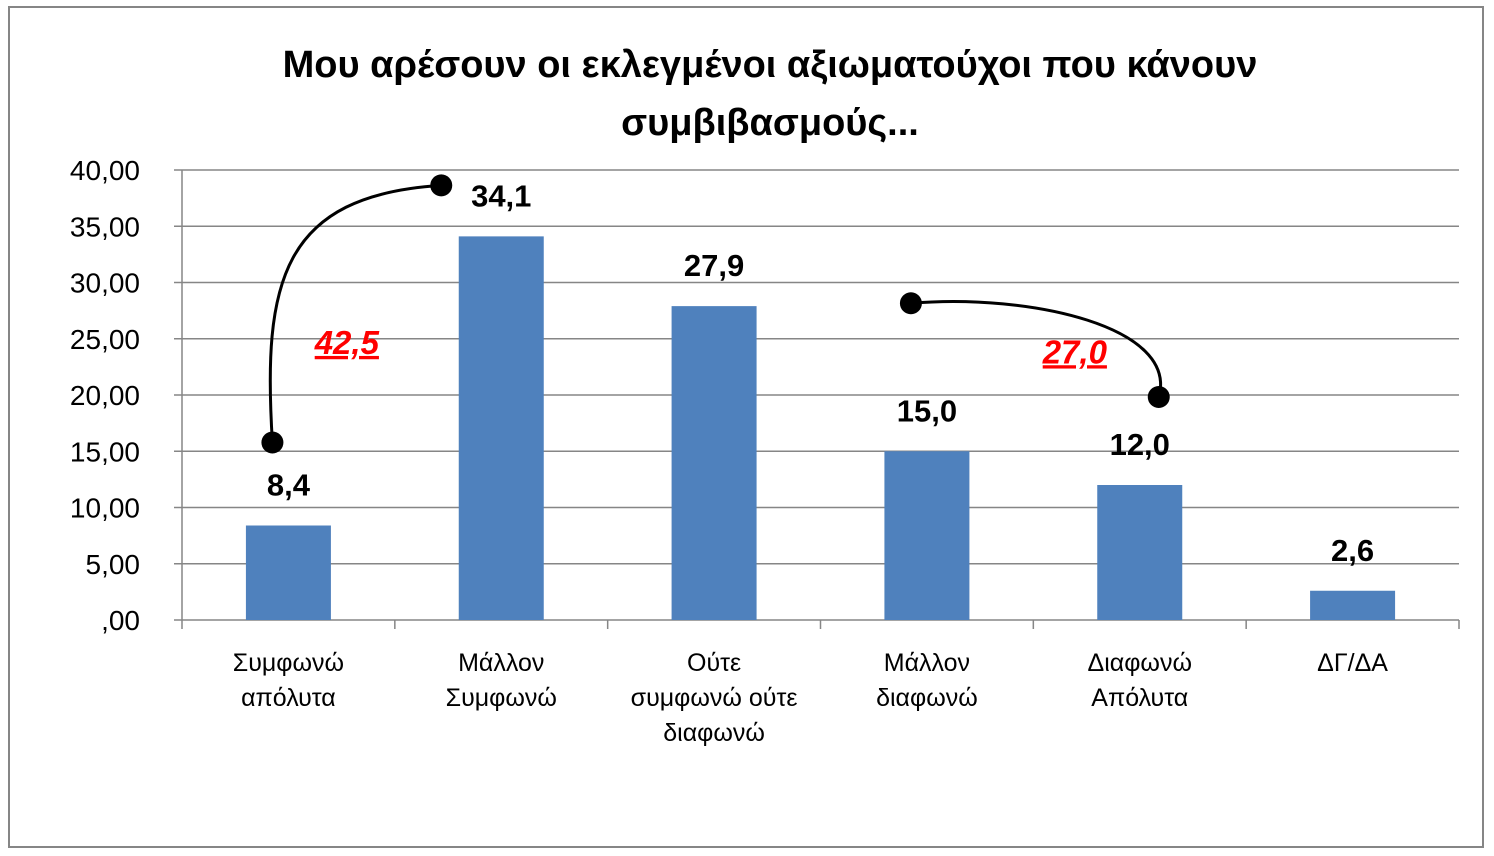  What do you see at coordinates (105, 508) in the screenshot?
I see `y-tick-label: 10,00` at bounding box center [105, 508].